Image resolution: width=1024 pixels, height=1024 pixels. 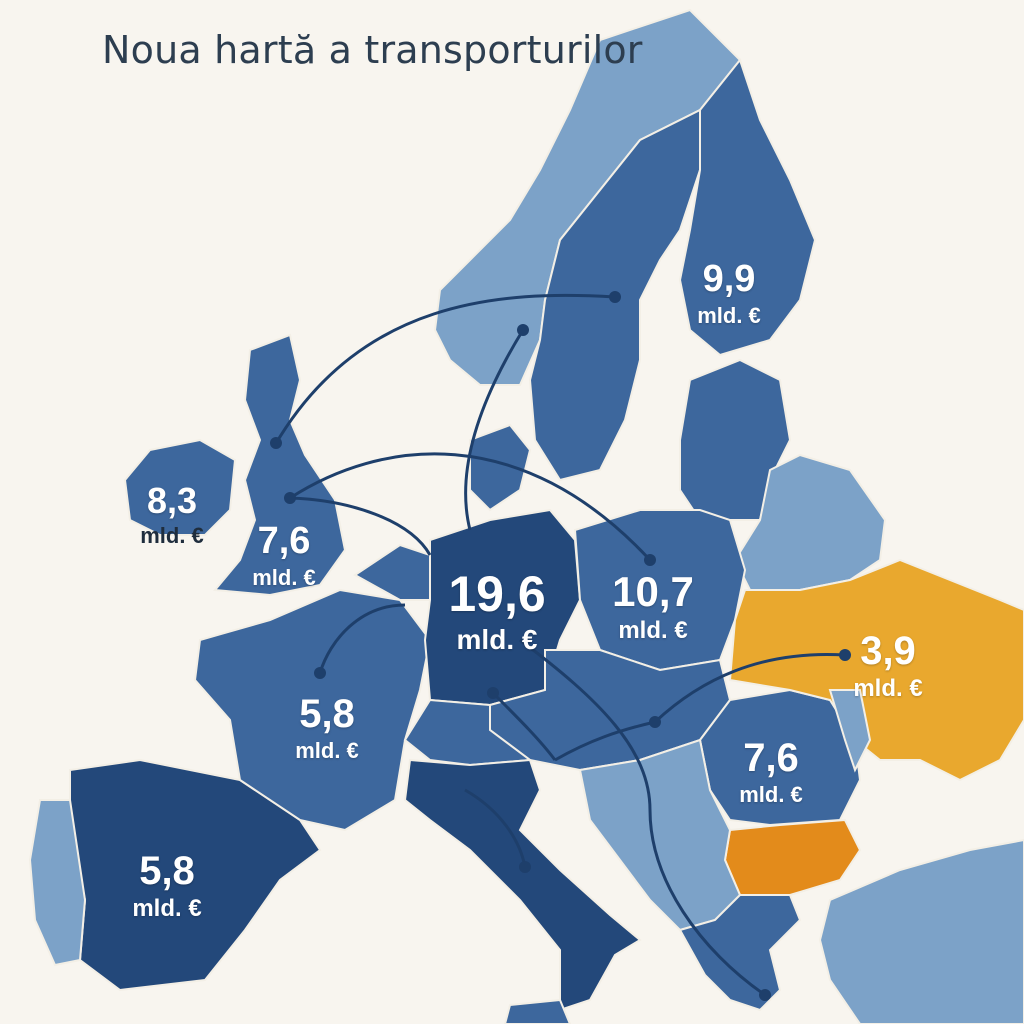 I want to click on value-romania: 7,6, so click(x=771, y=758).